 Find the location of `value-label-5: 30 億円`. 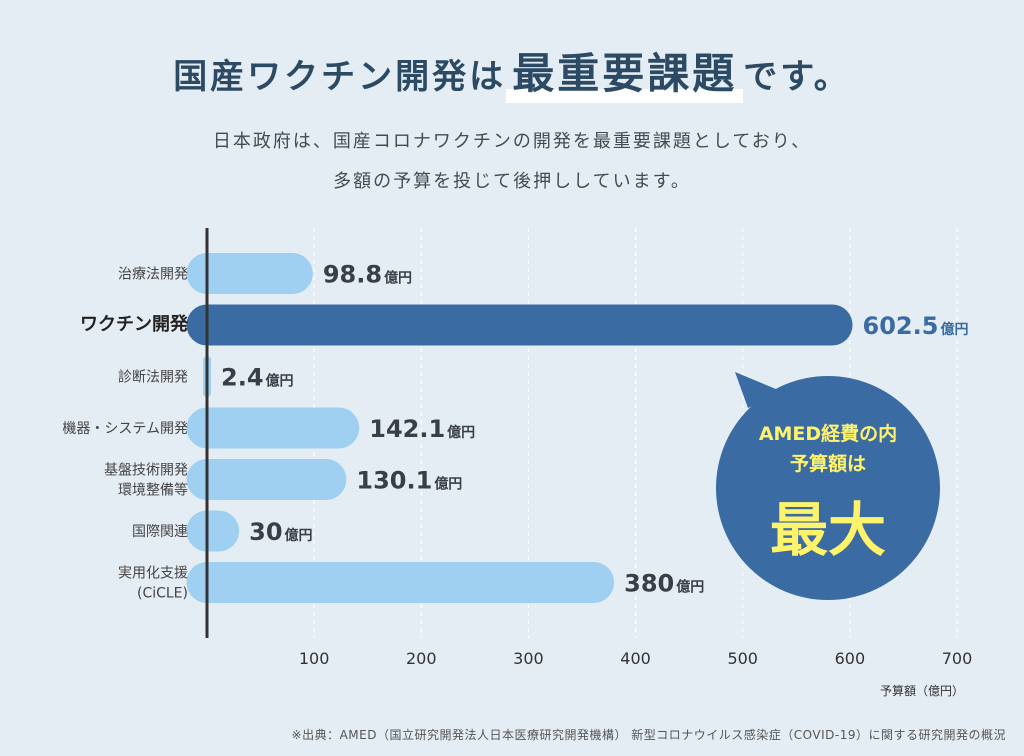

value-label-5: 30 億円 is located at coordinates (280, 532).